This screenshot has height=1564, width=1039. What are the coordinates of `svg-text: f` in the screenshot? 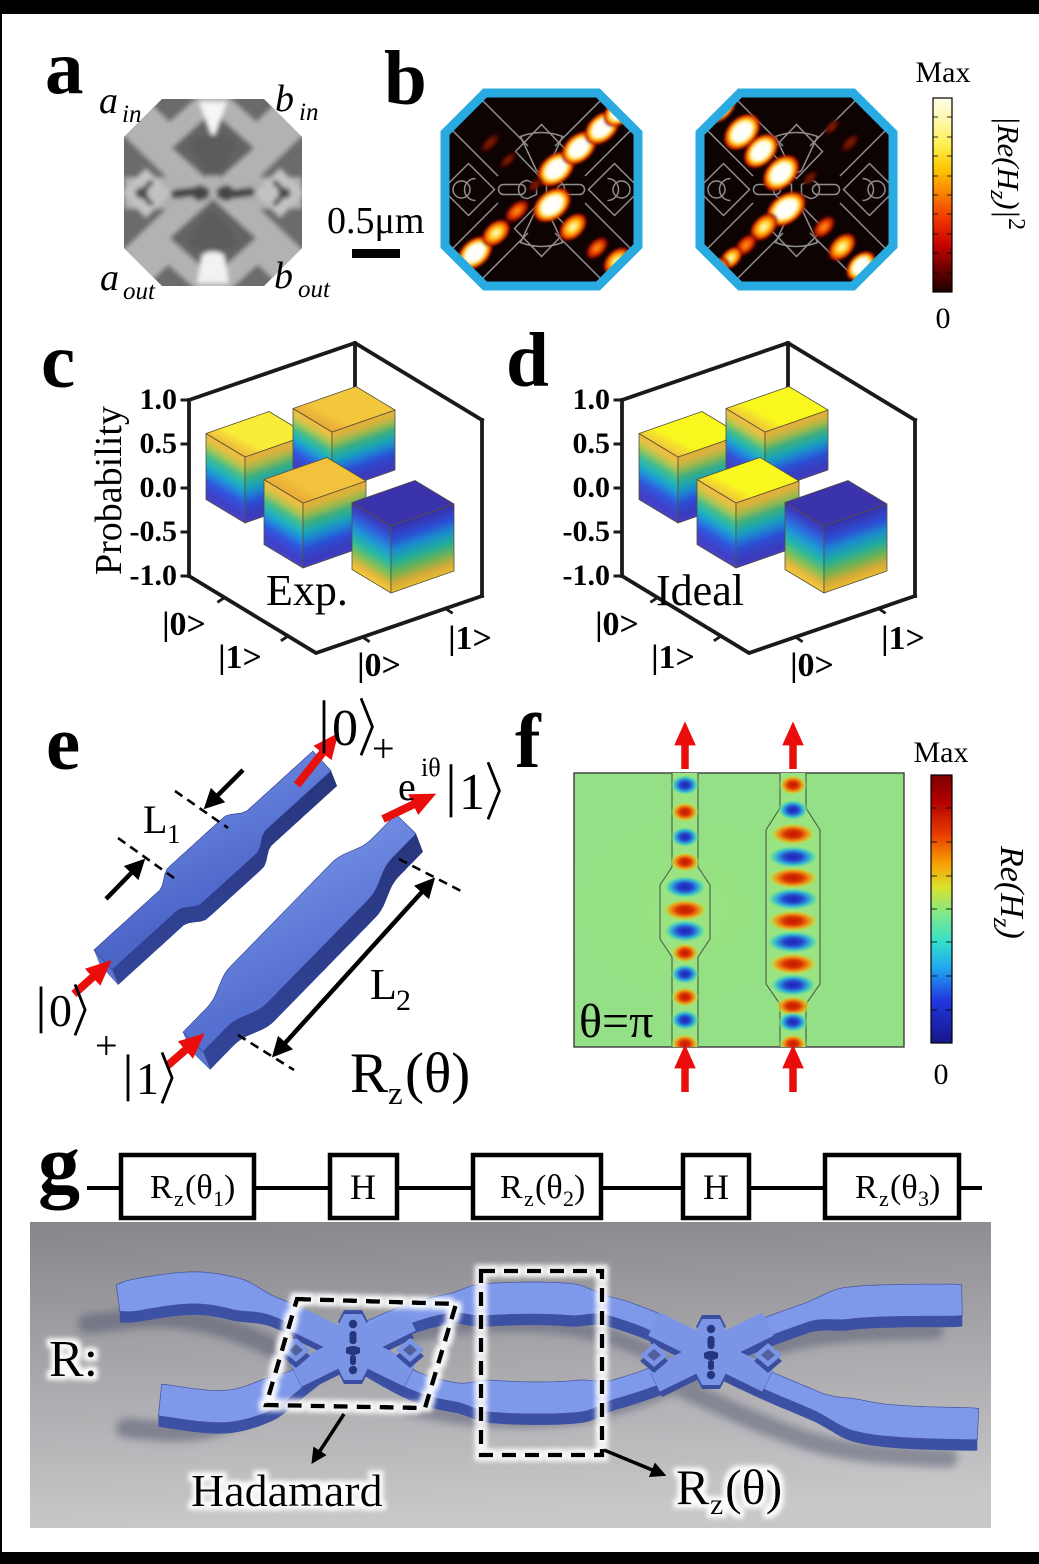 It's located at (528, 741).